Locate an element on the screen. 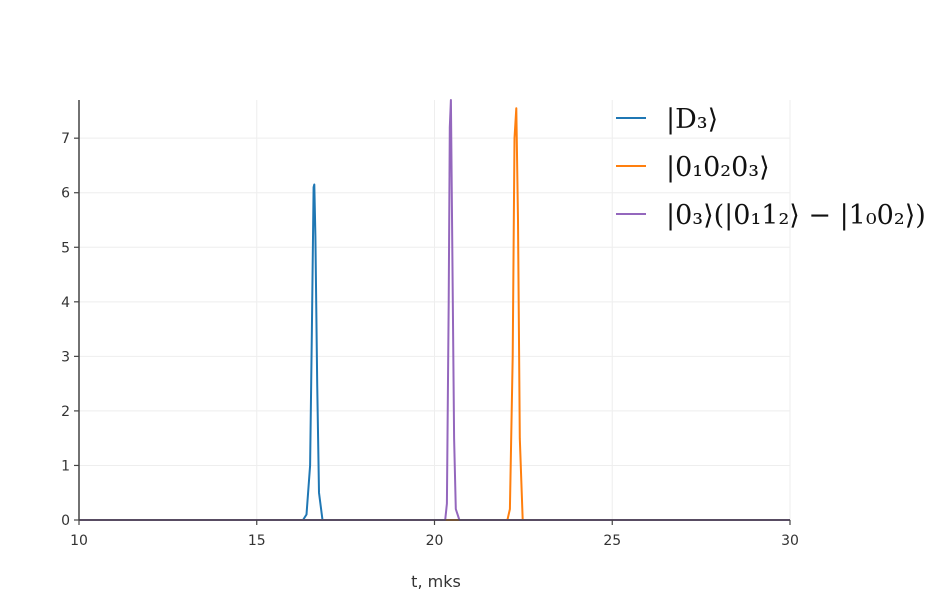 This screenshot has height=600, width=947. x-tick-label: 30 is located at coordinates (790, 541).